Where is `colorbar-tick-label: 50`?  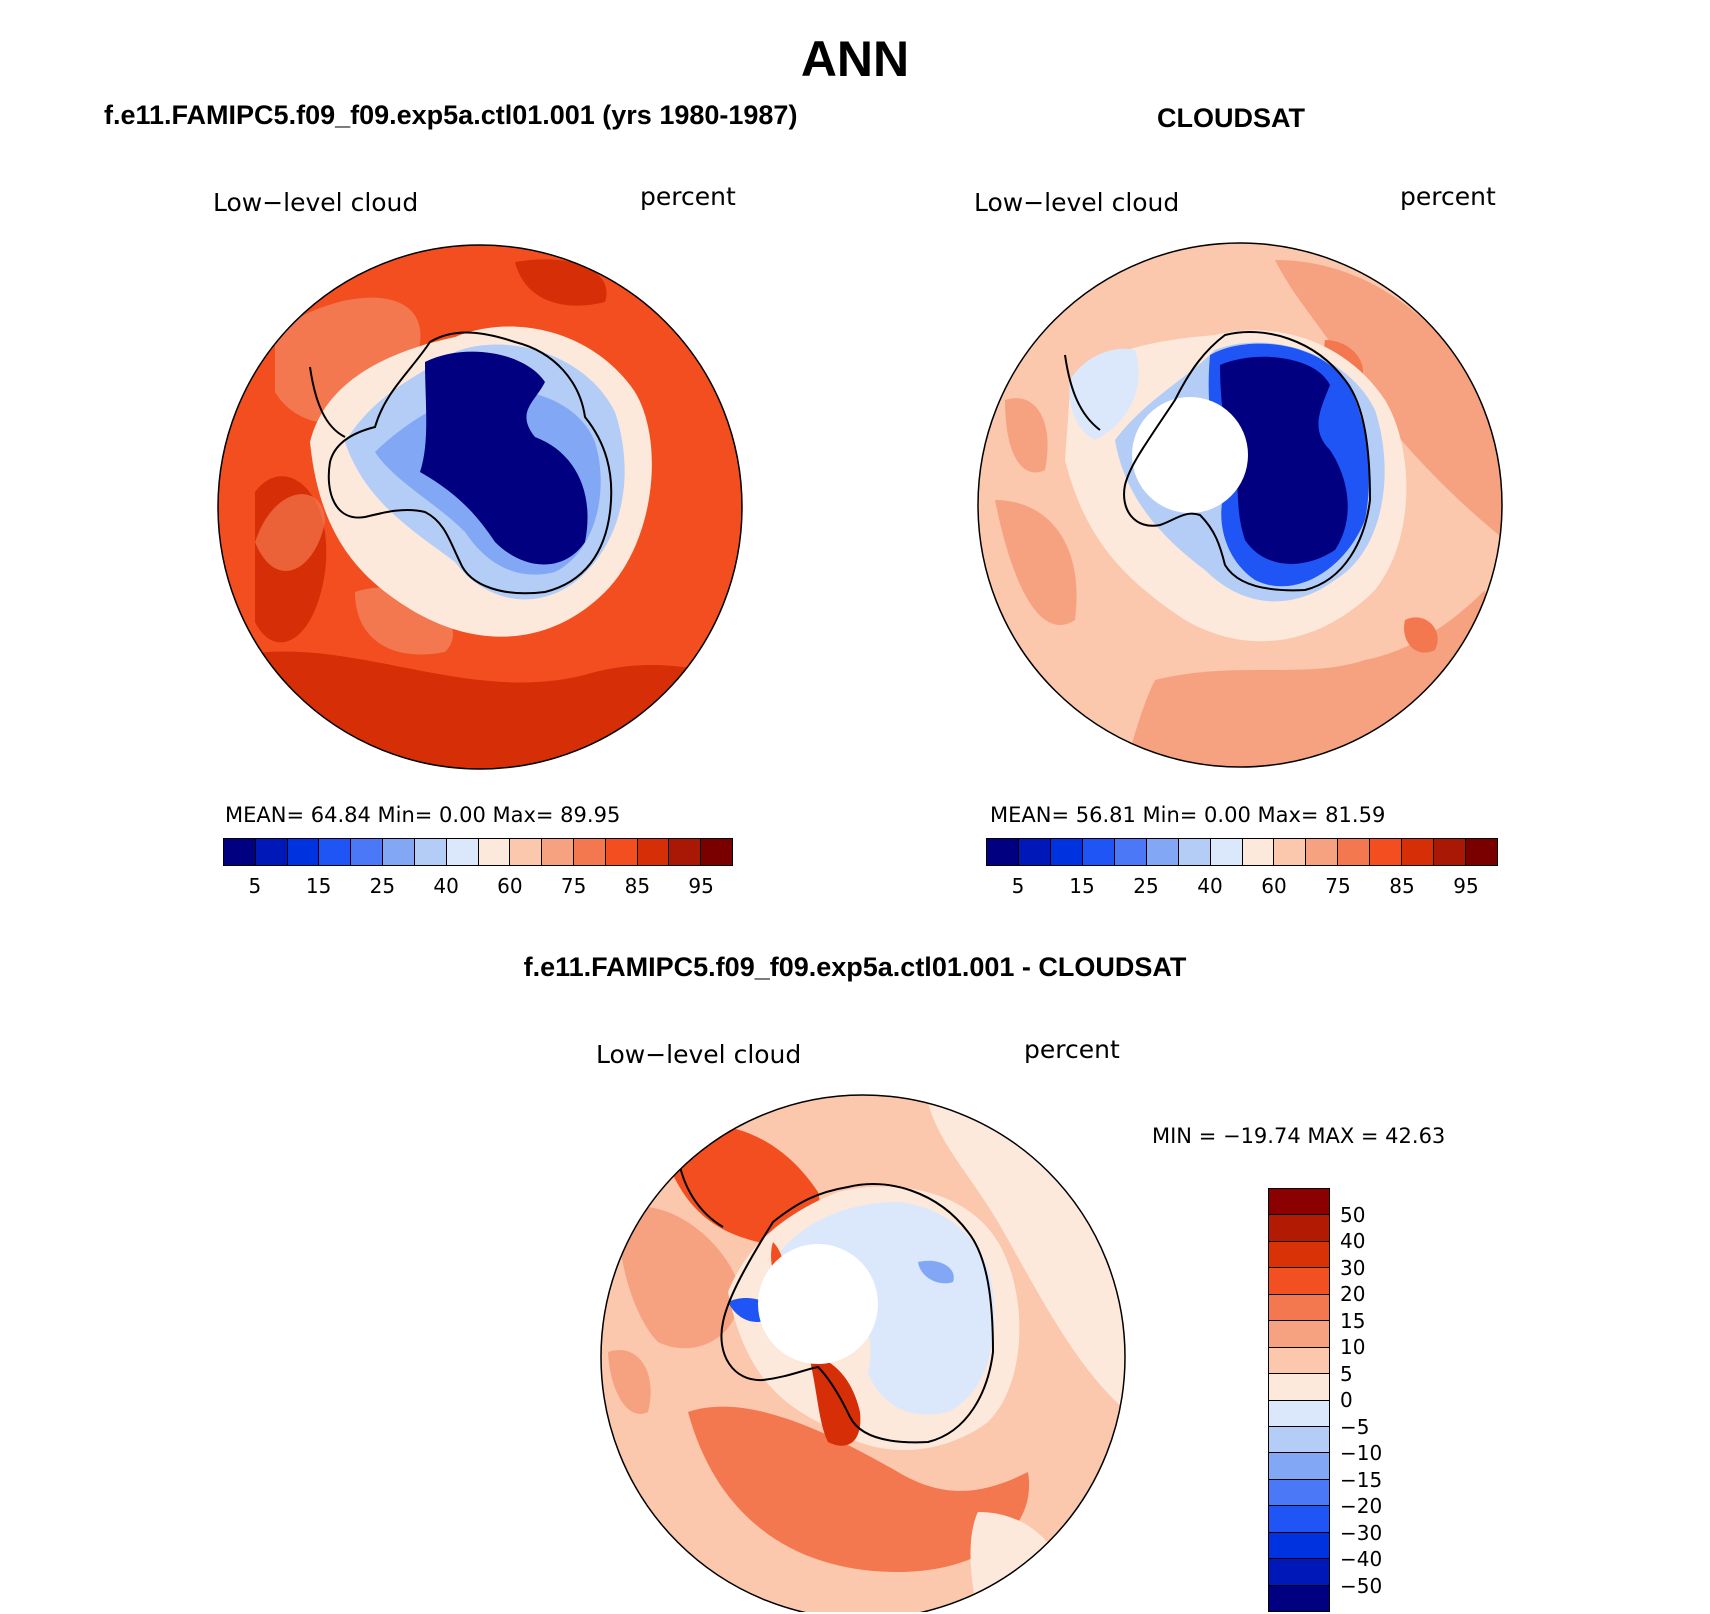 colorbar-tick-label: 50 is located at coordinates (1353, 1214).